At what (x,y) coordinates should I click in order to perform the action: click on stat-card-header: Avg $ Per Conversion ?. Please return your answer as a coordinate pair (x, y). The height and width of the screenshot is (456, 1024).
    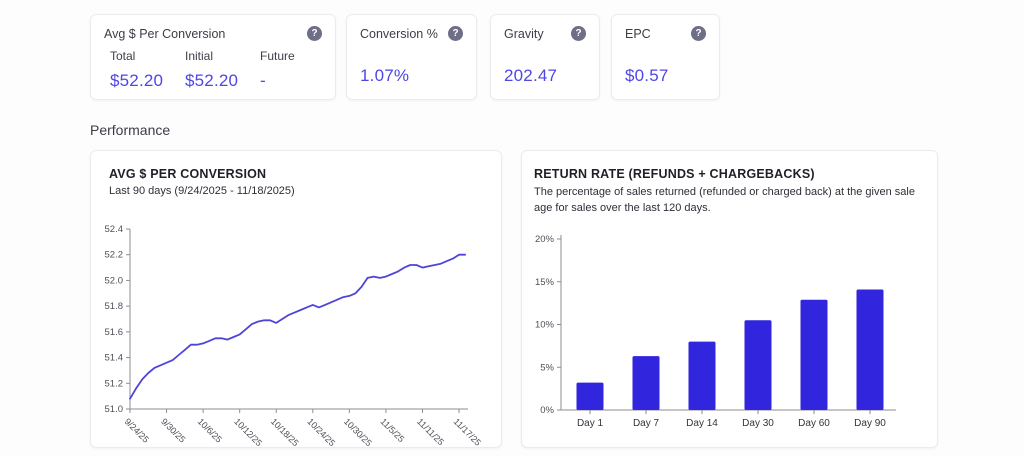
    Looking at the image, I should click on (213, 28).